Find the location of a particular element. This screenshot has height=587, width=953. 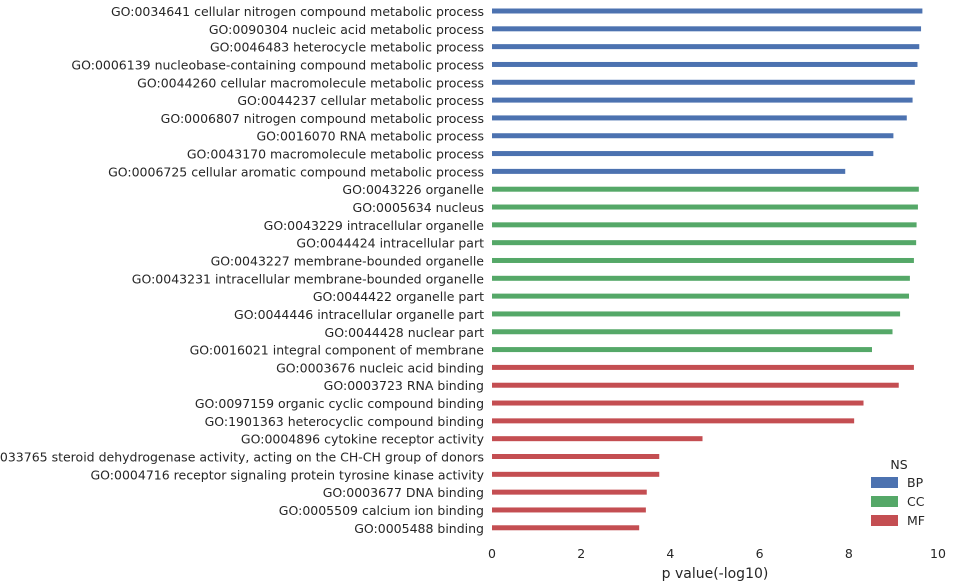

category-label: GO:1901363 heterocyclic compound binding is located at coordinates (344, 421).